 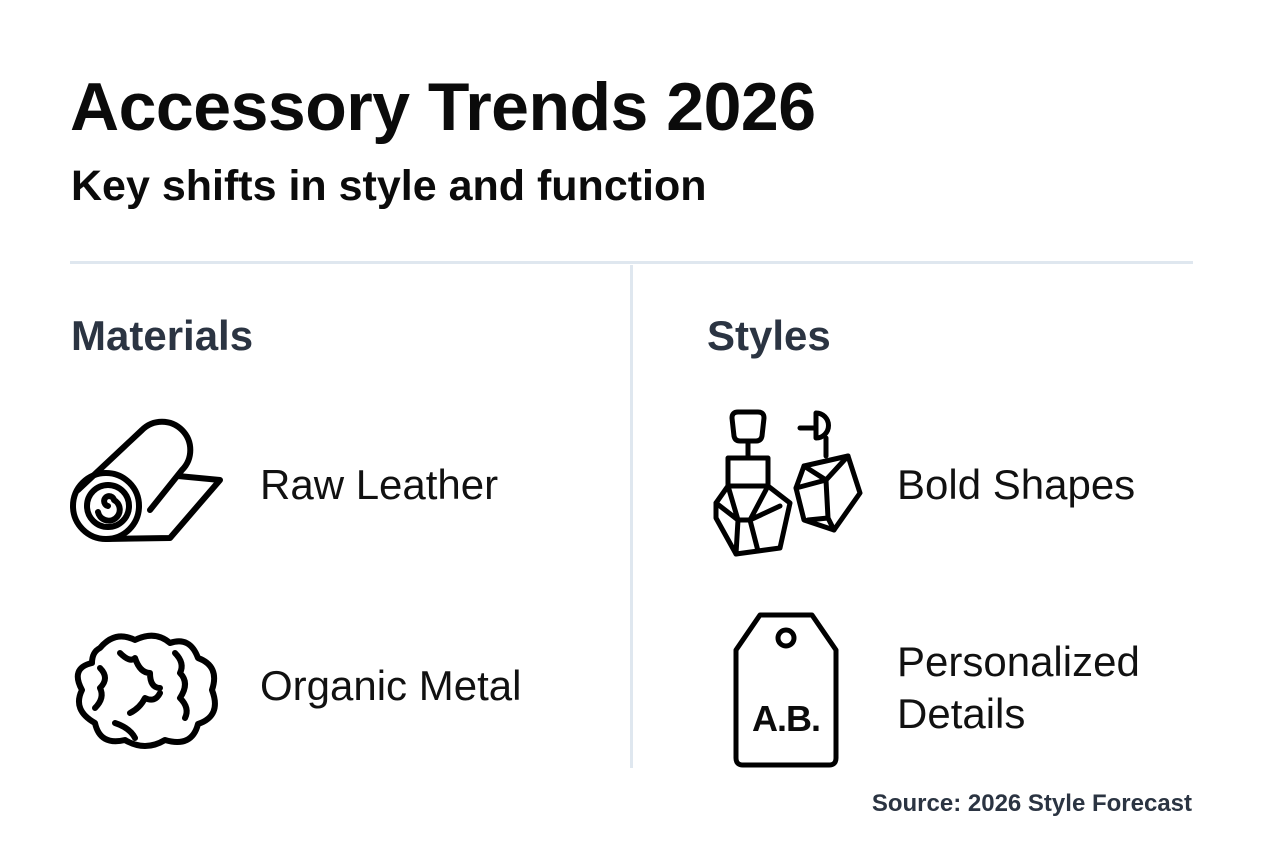 I want to click on leather-roll-icon, so click(x=146, y=480).